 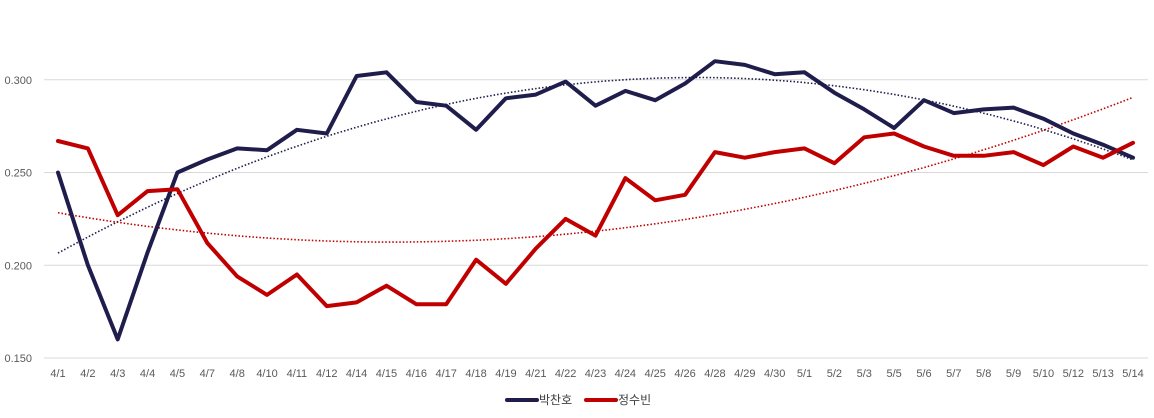 What do you see at coordinates (1102, 374) in the screenshot?
I see `x-tick-label: 5/13` at bounding box center [1102, 374].